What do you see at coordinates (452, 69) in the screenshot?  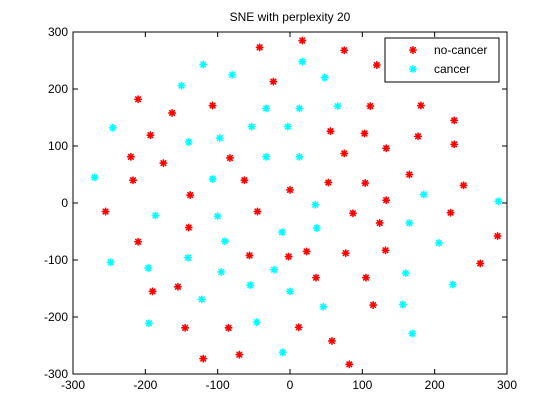 I see `legend-label: cancer` at bounding box center [452, 69].